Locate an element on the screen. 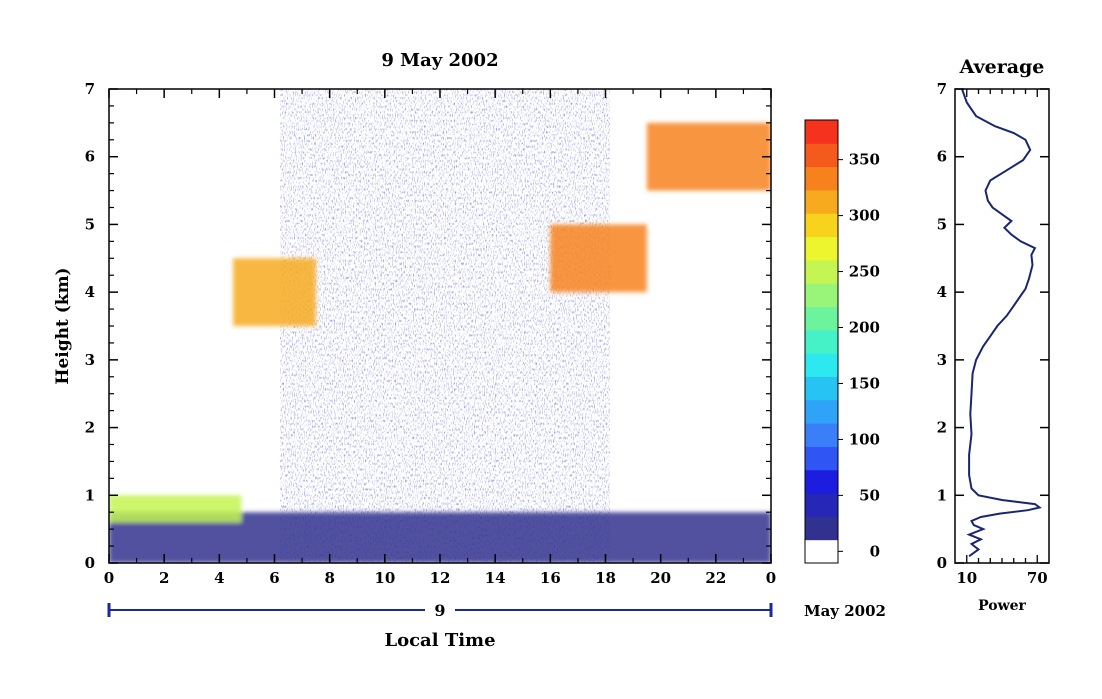  y-tick-label: 0 is located at coordinates (90, 563).